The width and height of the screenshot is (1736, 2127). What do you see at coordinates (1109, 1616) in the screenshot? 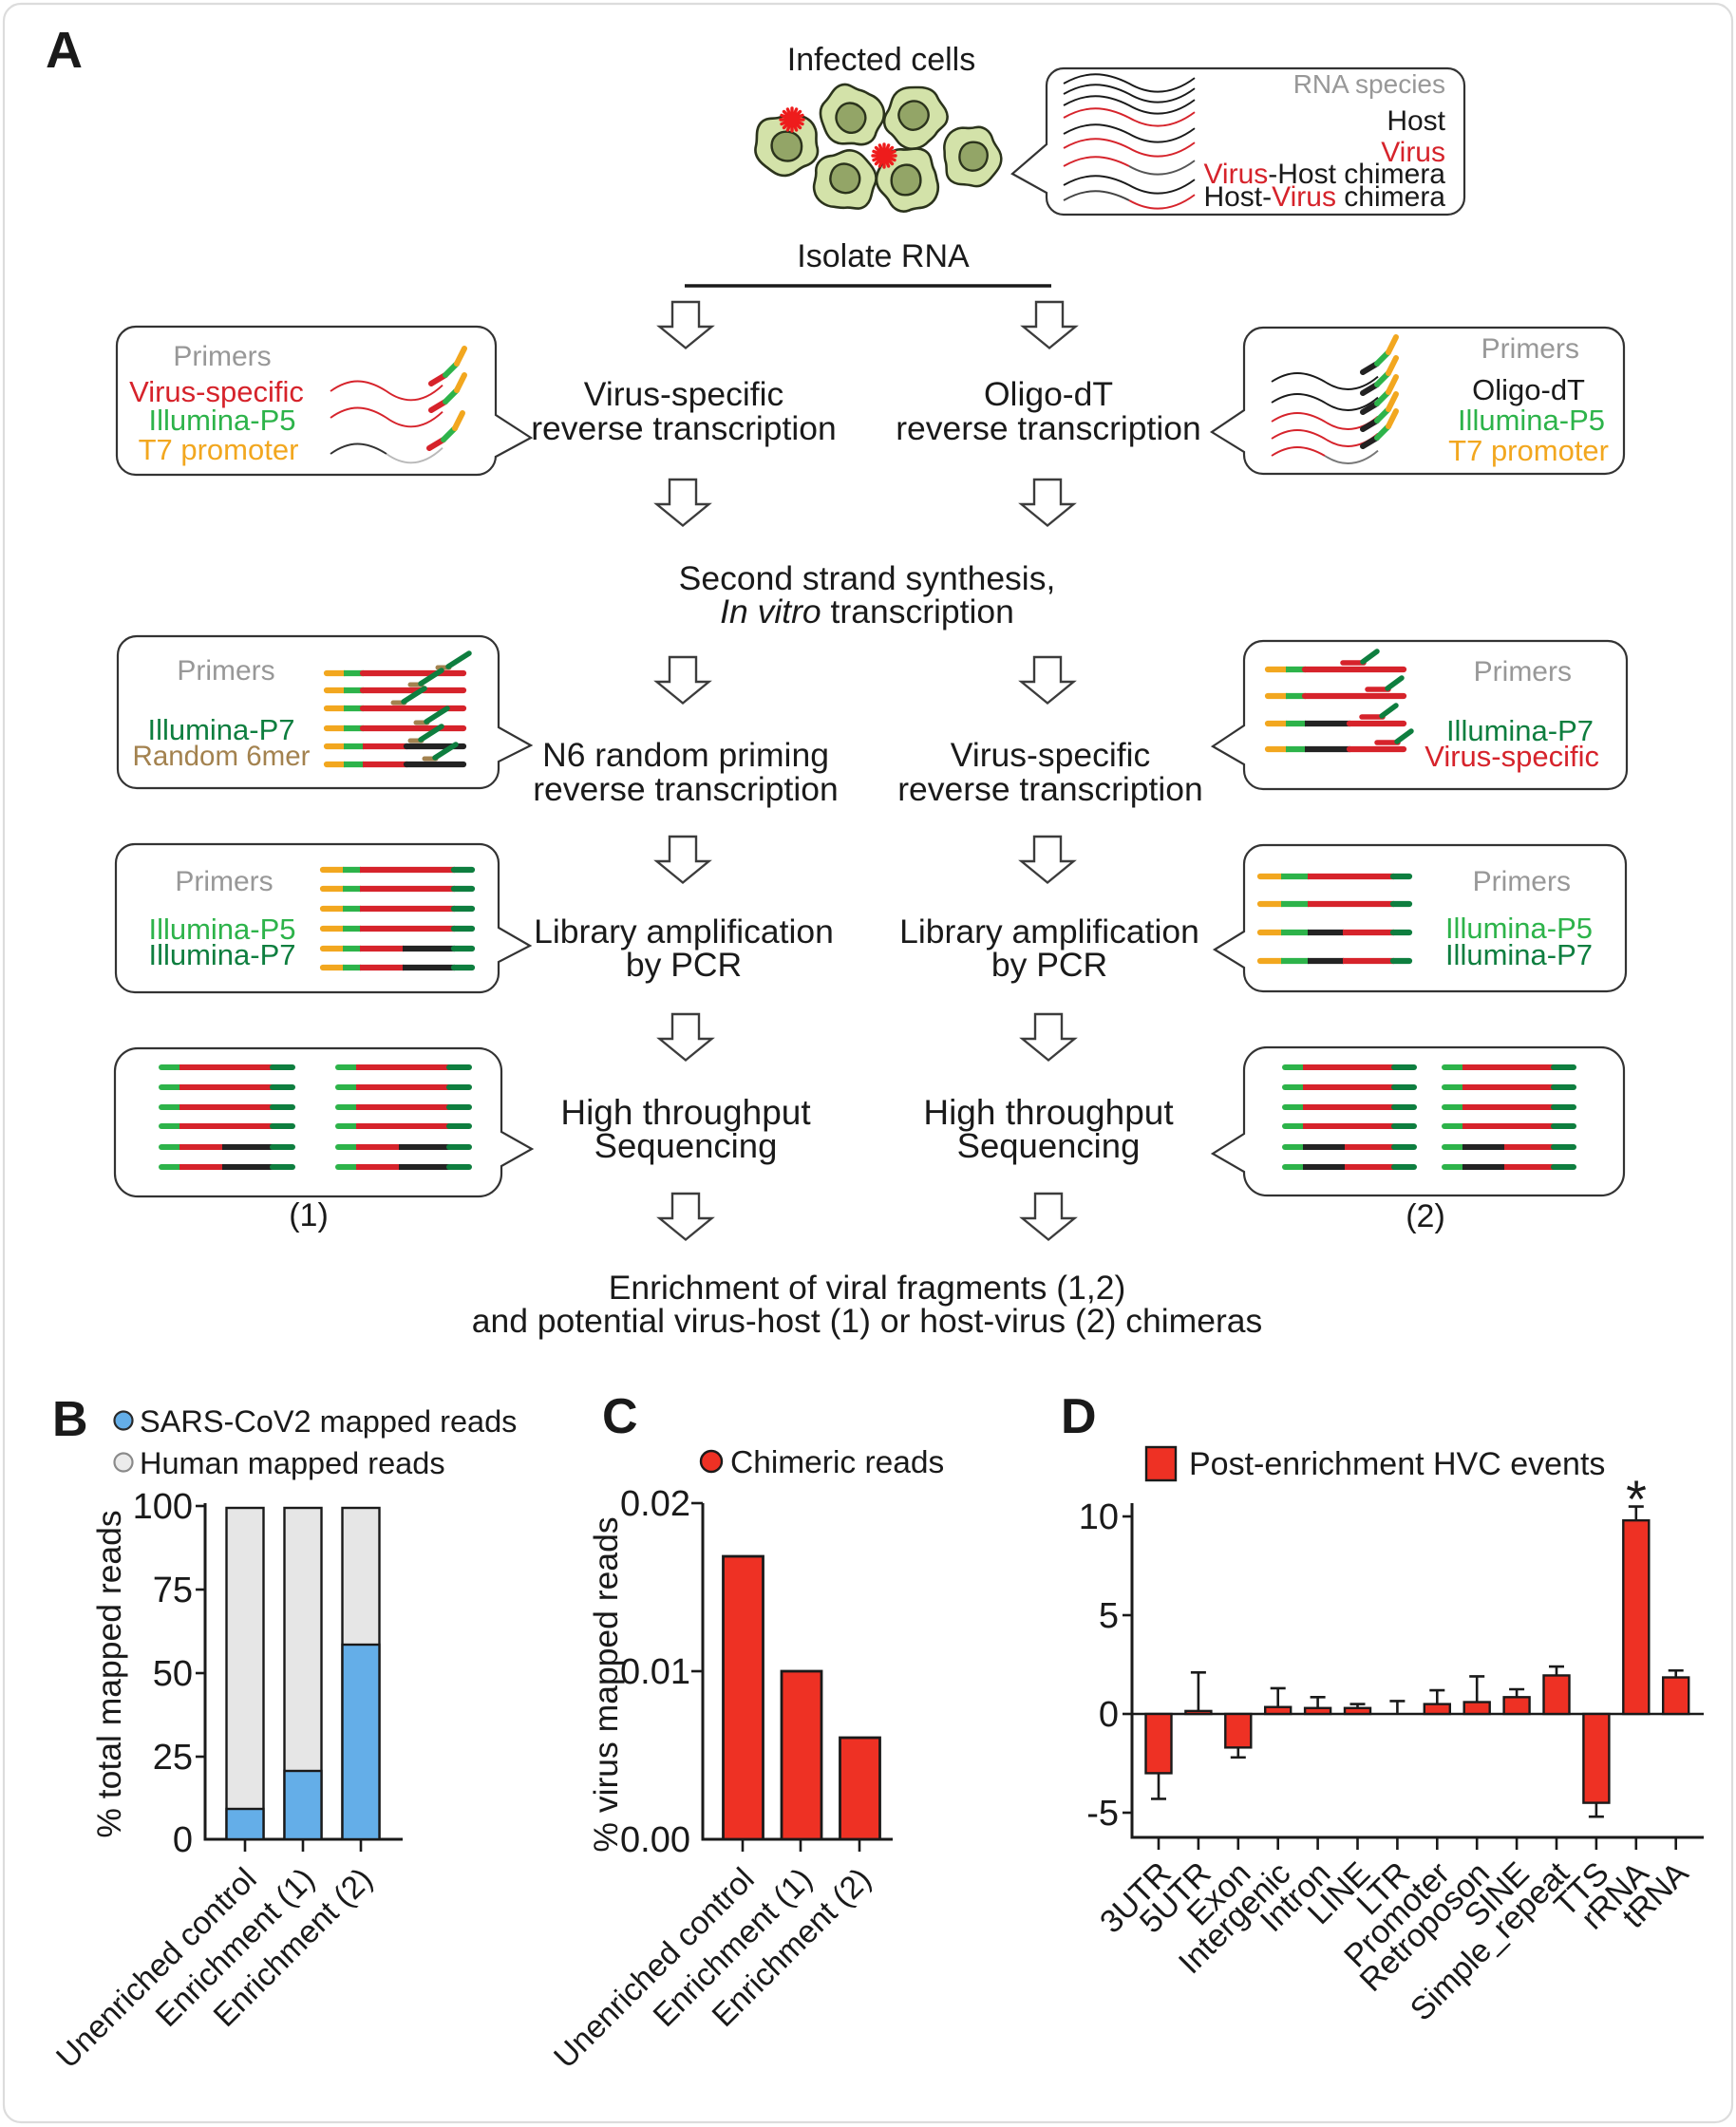
I see `svg-text: 5` at bounding box center [1109, 1616].